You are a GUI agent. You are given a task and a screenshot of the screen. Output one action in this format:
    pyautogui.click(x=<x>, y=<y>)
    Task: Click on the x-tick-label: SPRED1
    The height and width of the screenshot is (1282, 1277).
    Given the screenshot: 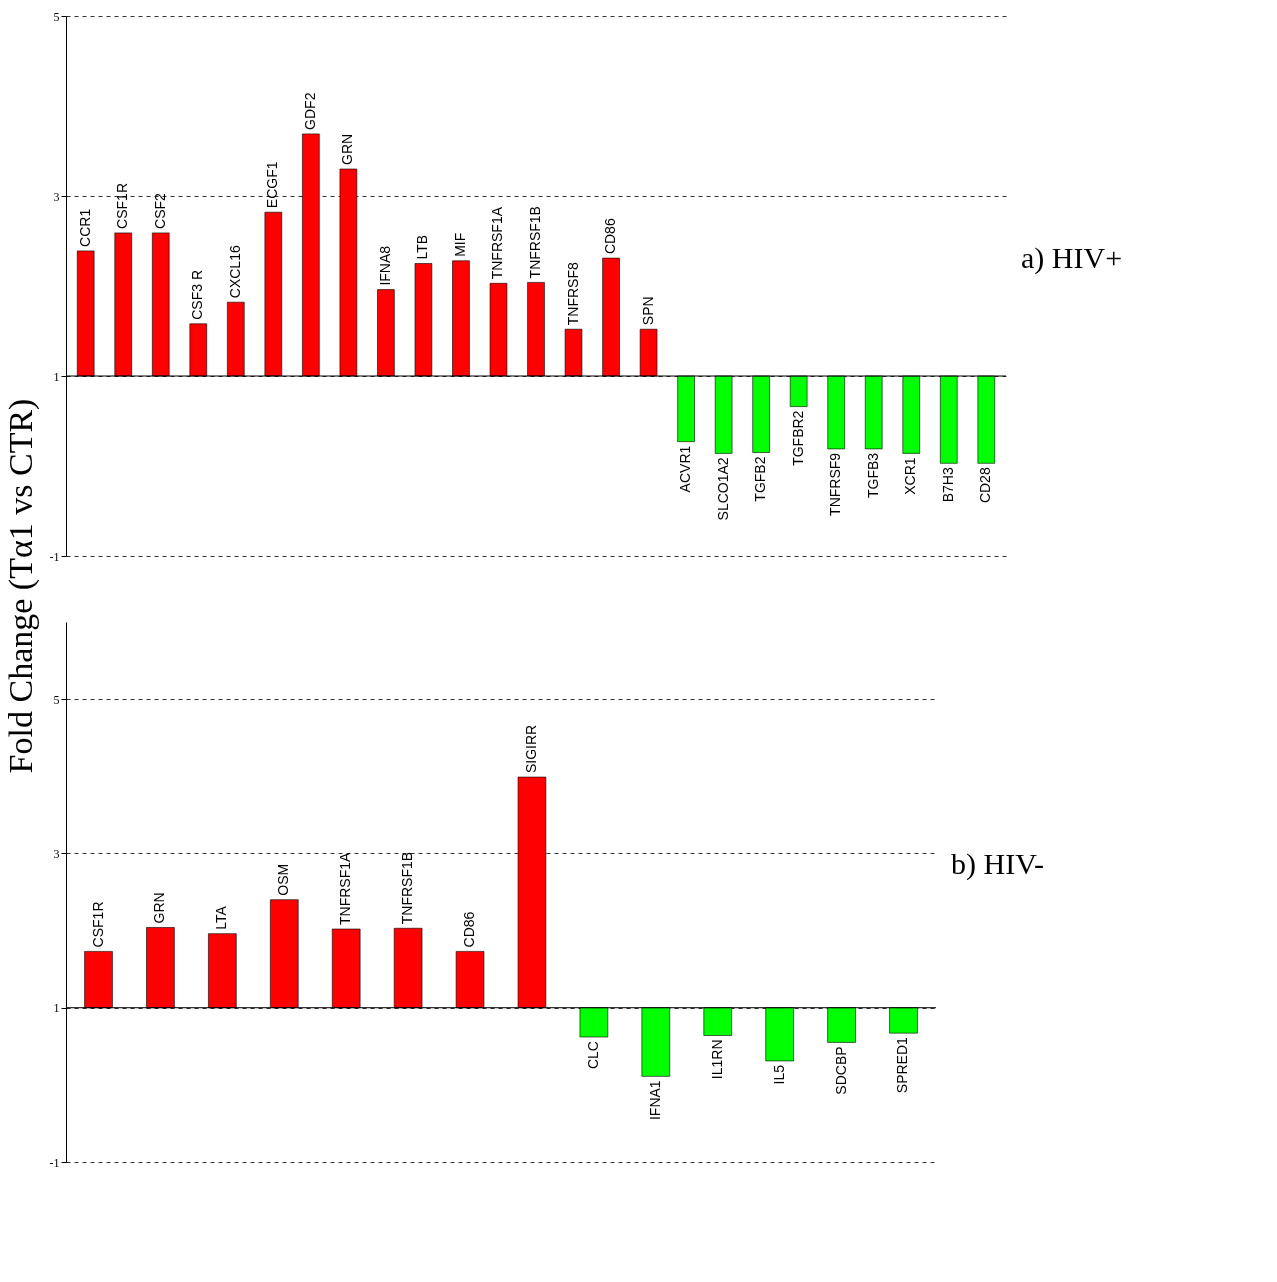 What is the action you would take?
    pyautogui.click(x=902, y=1065)
    